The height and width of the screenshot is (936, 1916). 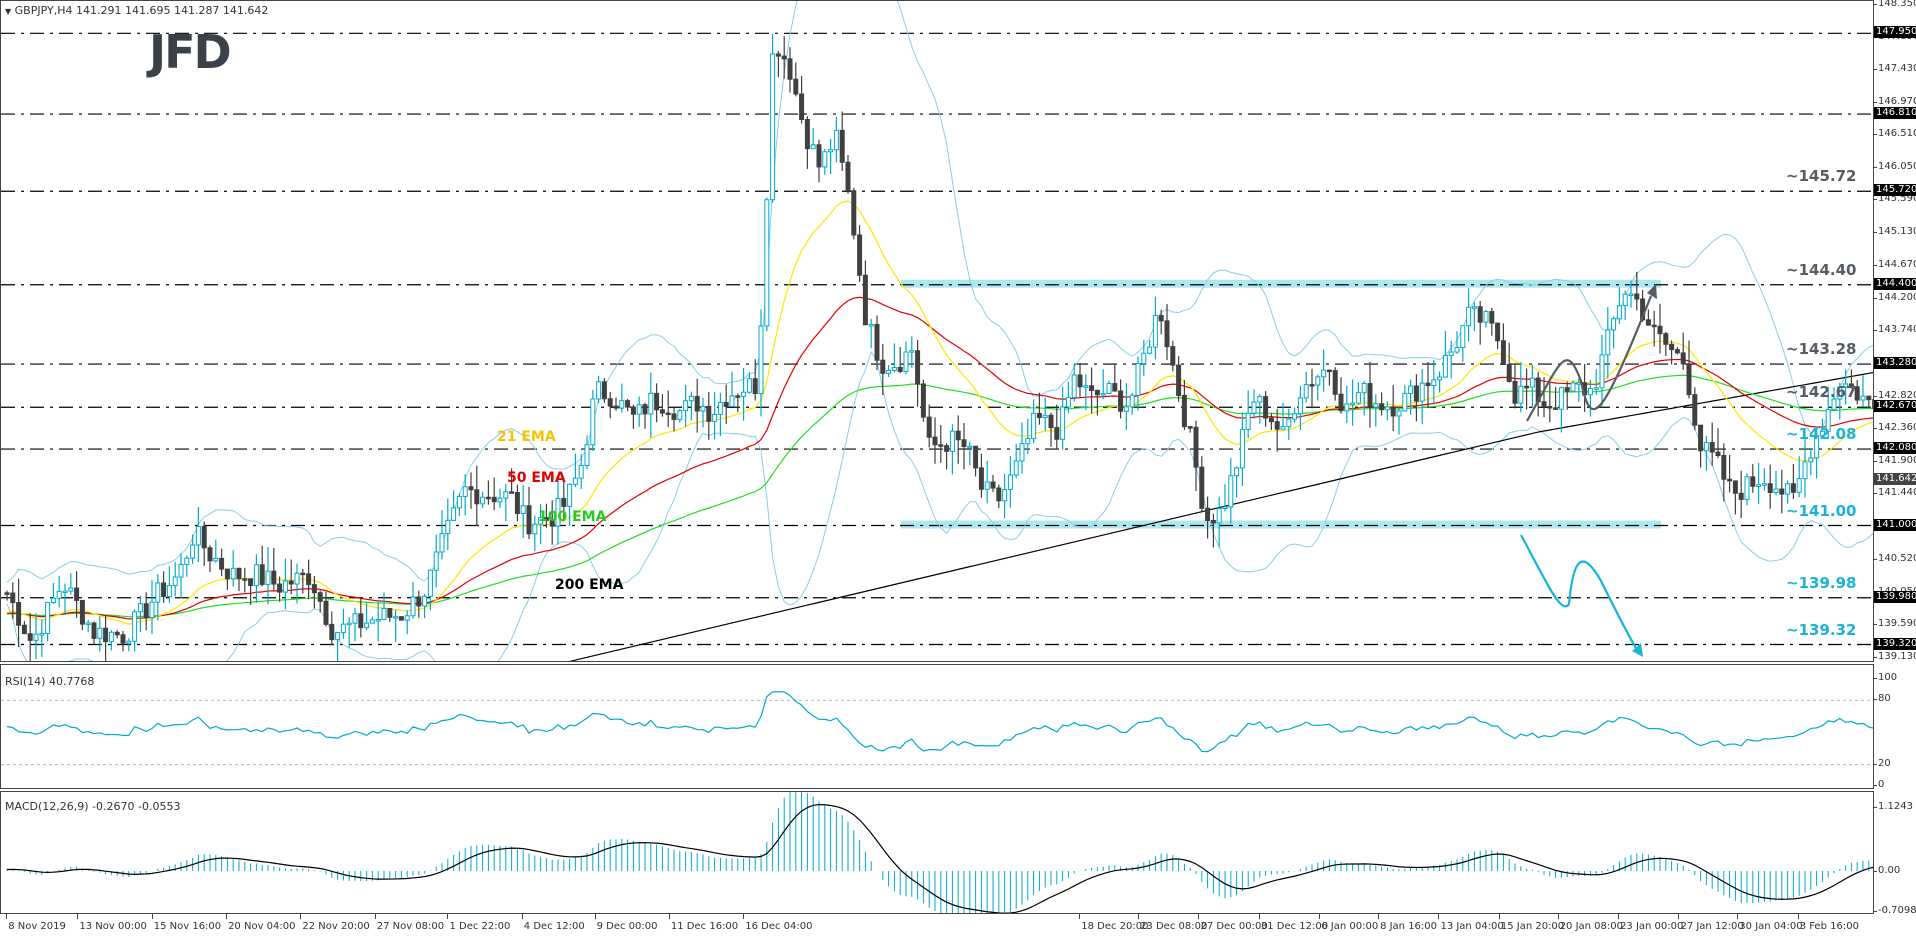 What do you see at coordinates (1895, 406) in the screenshot?
I see `level-price-box: 142.670` at bounding box center [1895, 406].